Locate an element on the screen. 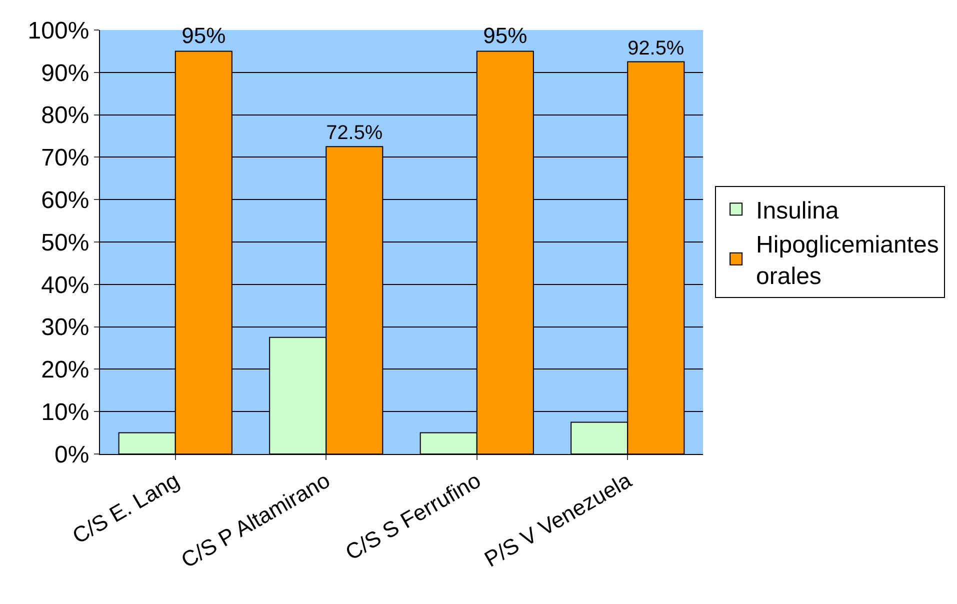 Image resolution: width=957 pixels, height=604 pixels. y-tick-label: 90% is located at coordinates (65, 73).